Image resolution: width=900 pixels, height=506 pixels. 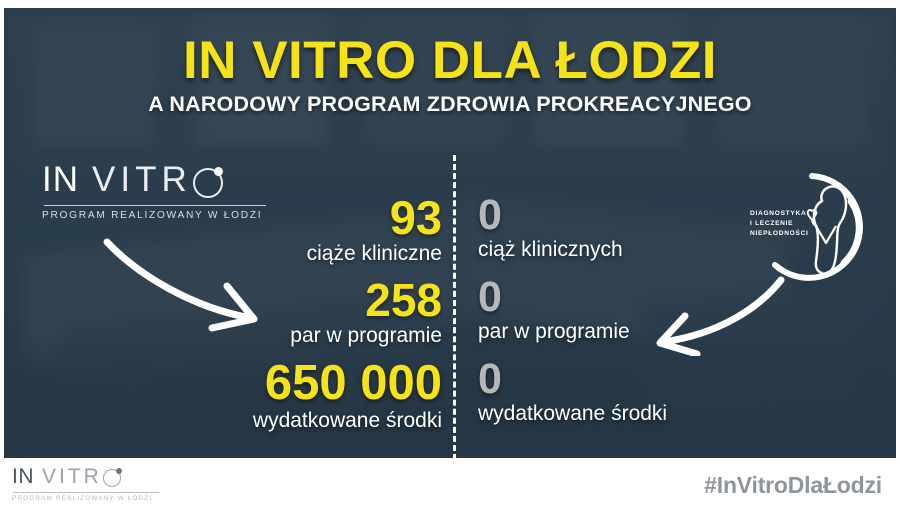 I want to click on fertility-badge: DIAGNOSTYKA I LECZENIE NIEPŁODNOŚCI, so click(x=809, y=227).